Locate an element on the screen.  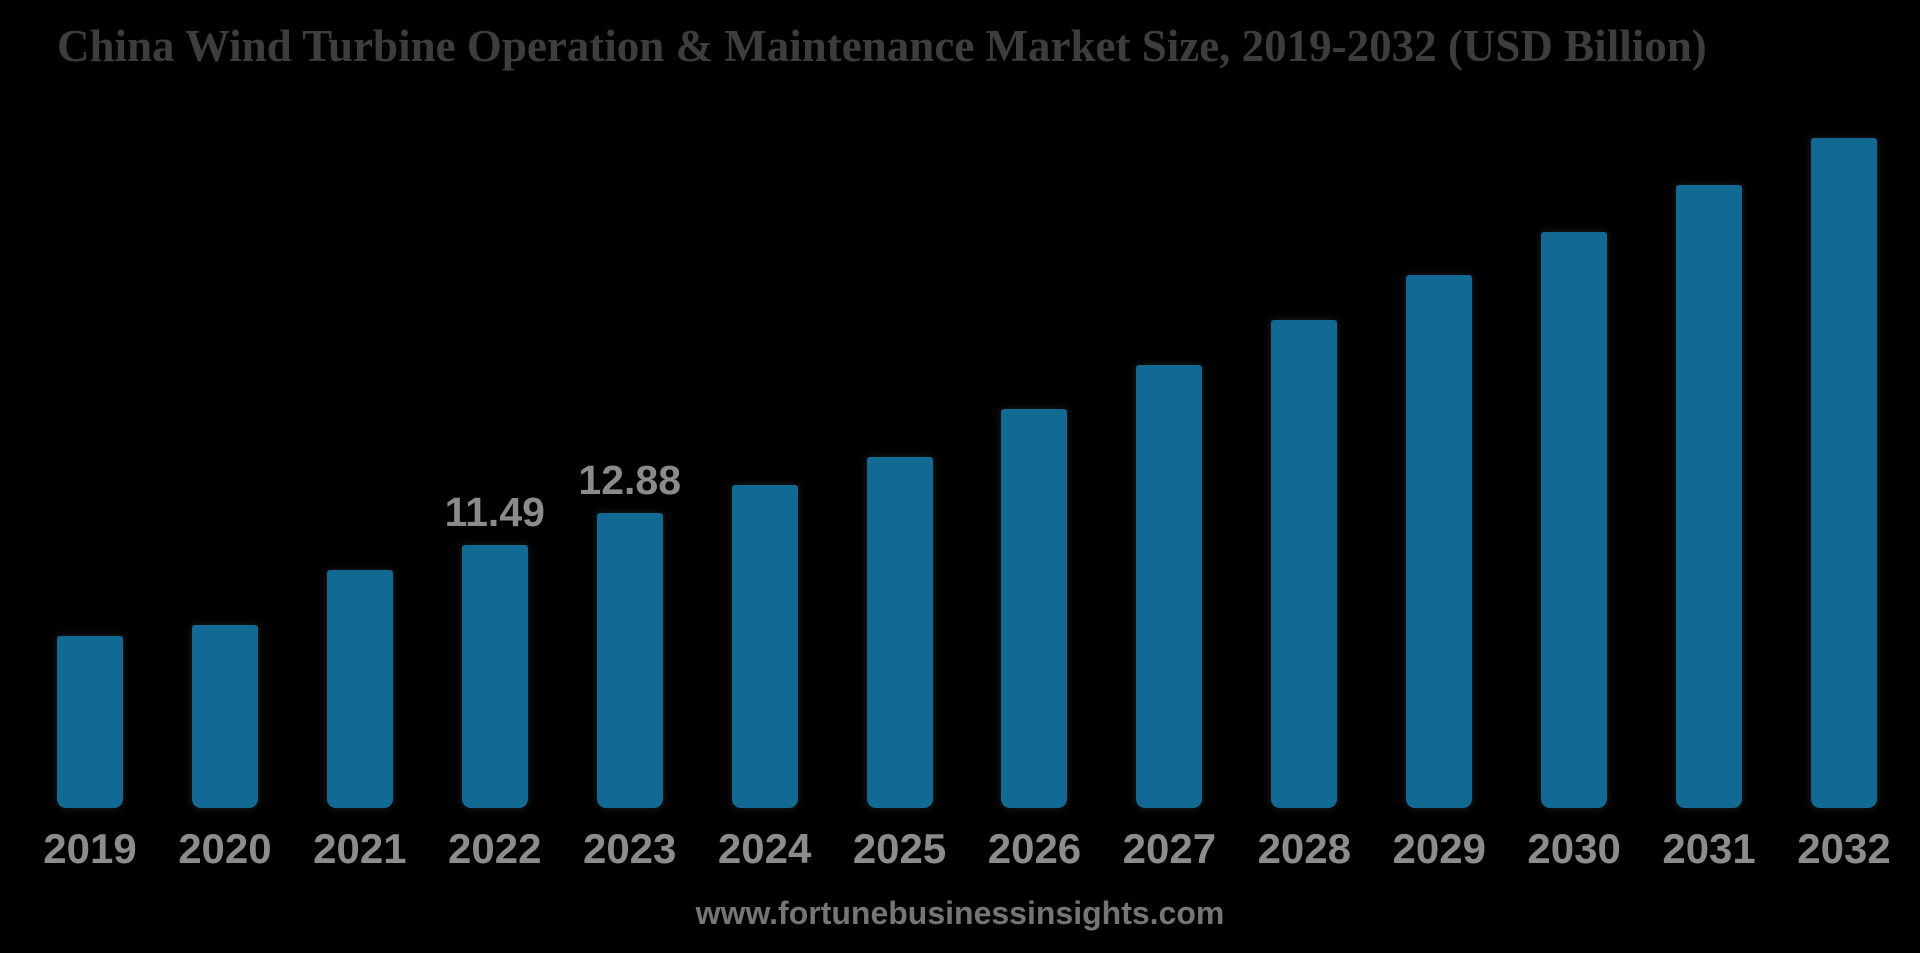
bar-column-2019: 2019 is located at coordinates (90, 753).